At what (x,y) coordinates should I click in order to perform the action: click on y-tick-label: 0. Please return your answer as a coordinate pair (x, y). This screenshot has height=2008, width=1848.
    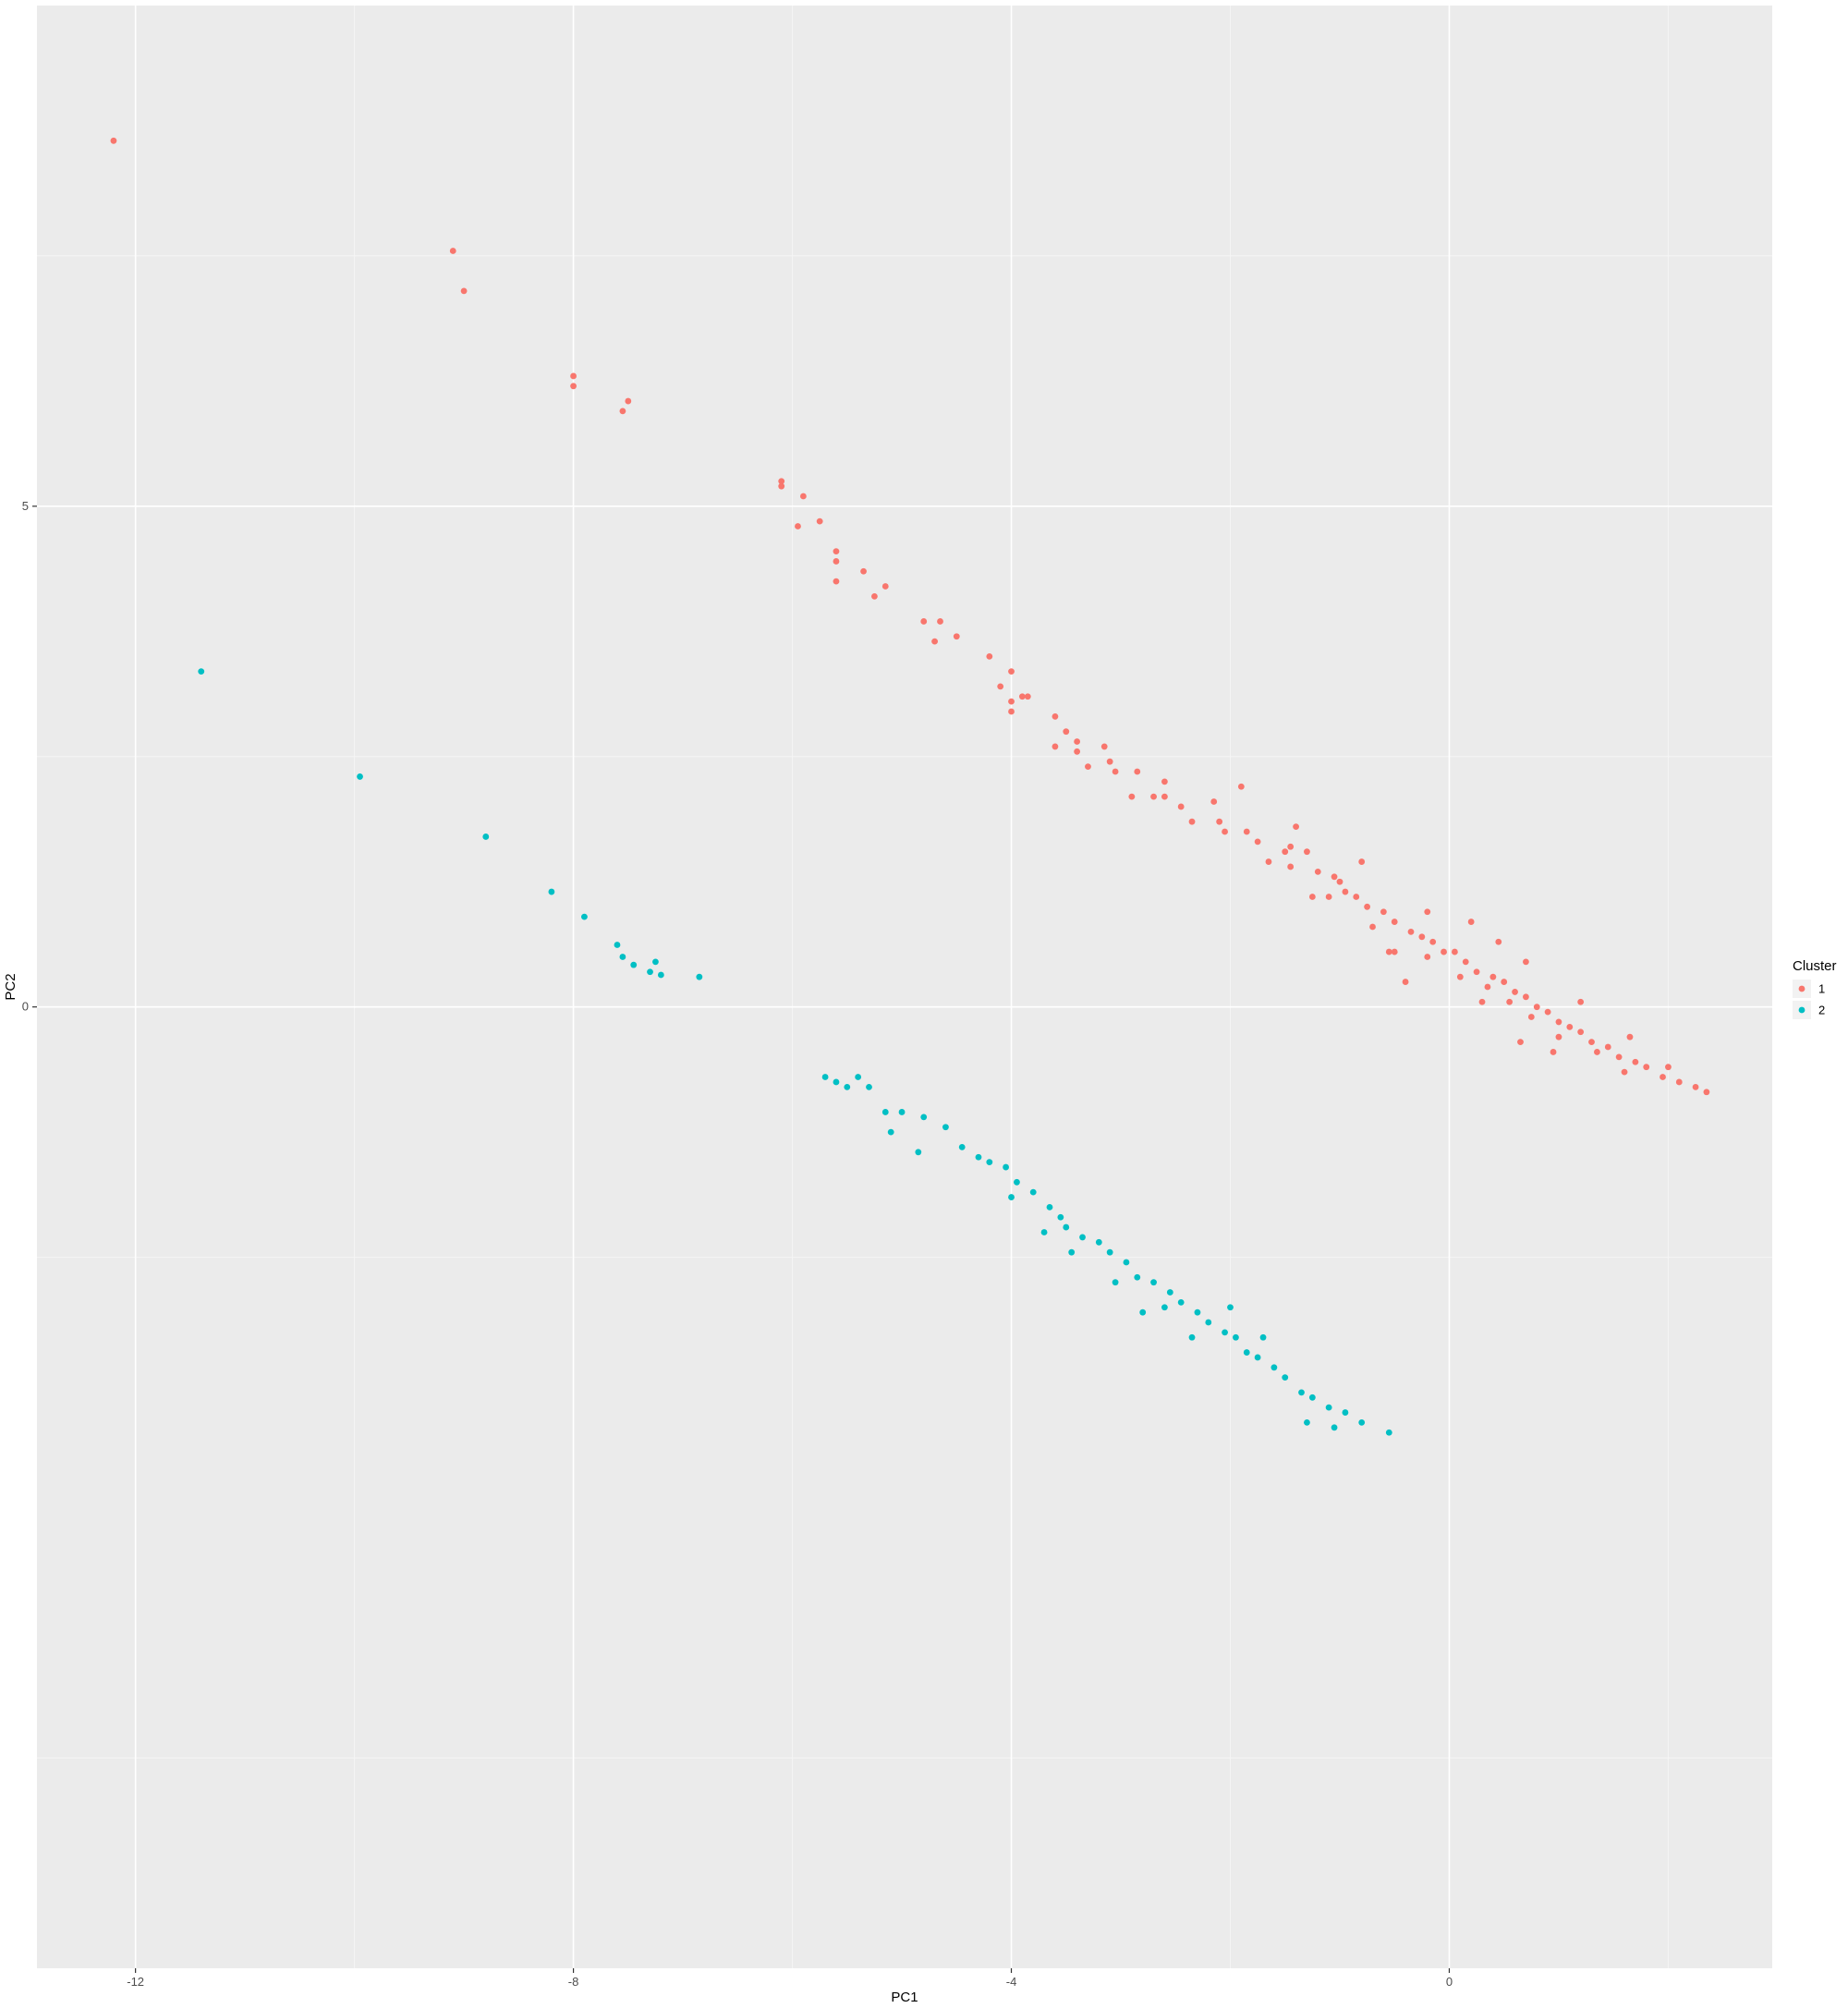
    Looking at the image, I should click on (25, 1007).